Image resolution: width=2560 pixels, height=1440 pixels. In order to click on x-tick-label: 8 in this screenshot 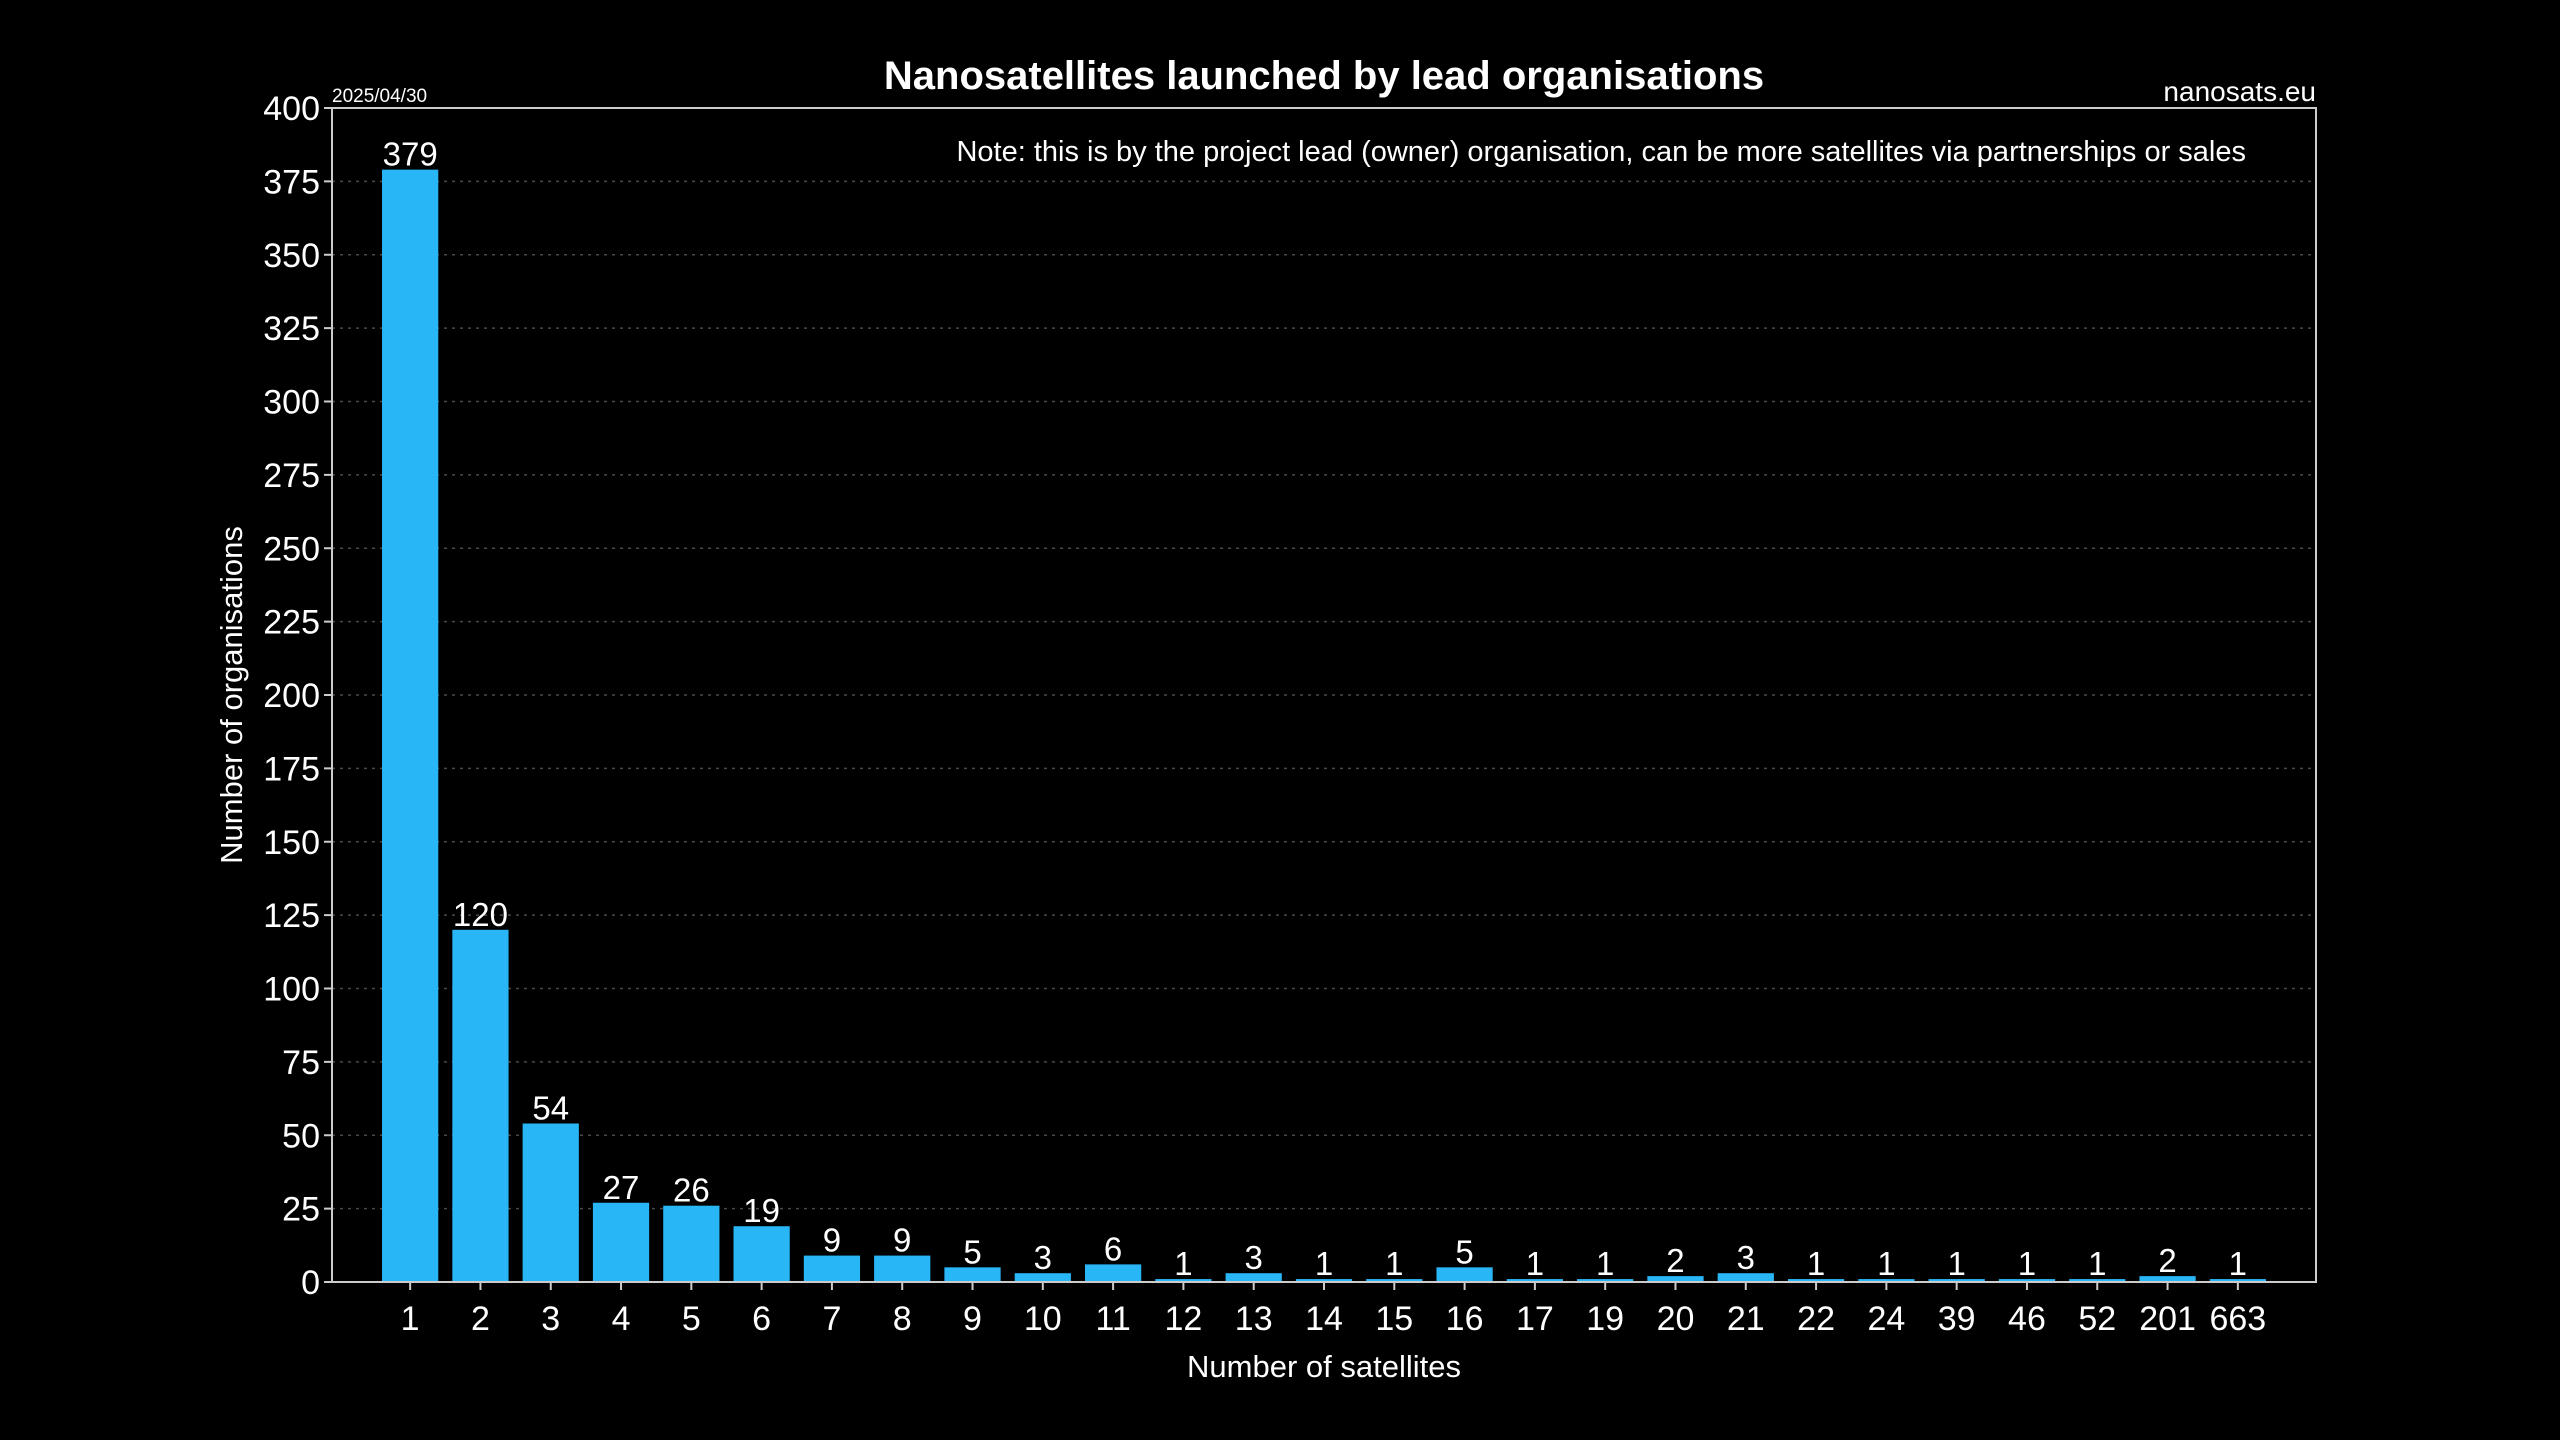, I will do `click(902, 1319)`.